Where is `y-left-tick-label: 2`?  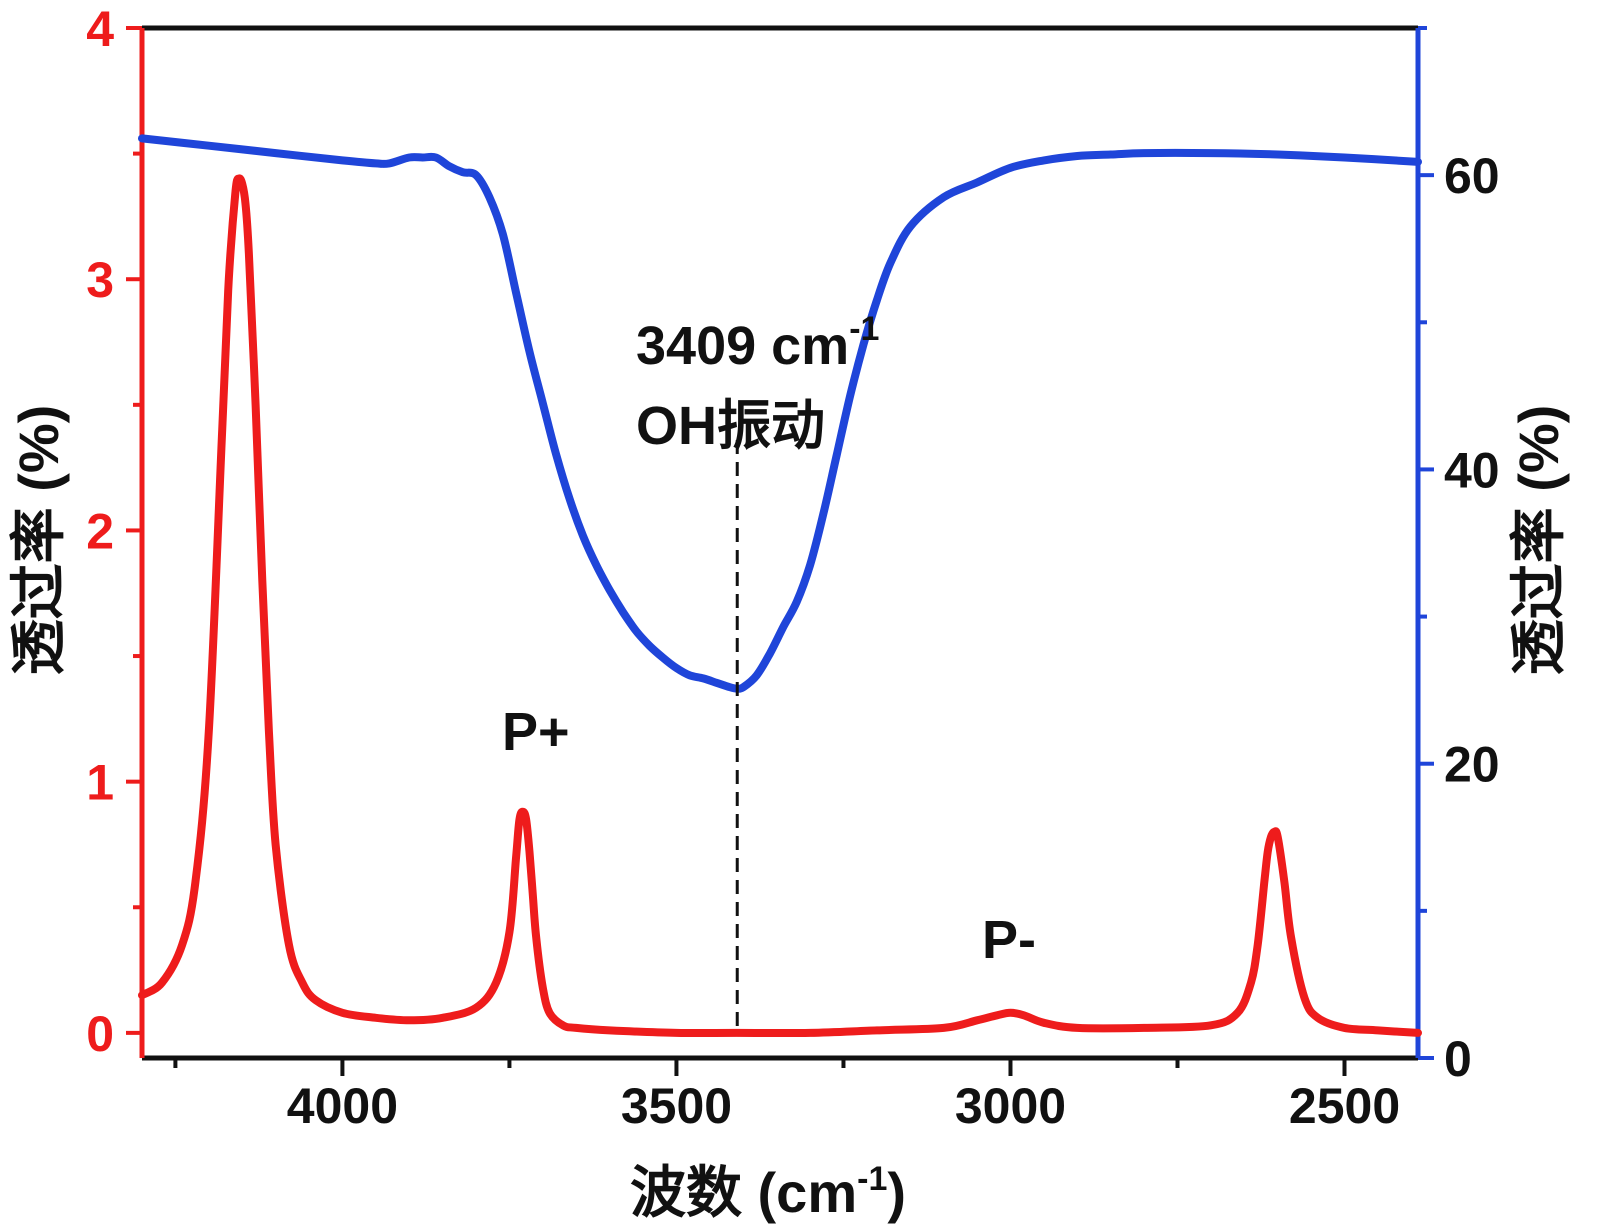 y-left-tick-label: 2 is located at coordinates (100, 531).